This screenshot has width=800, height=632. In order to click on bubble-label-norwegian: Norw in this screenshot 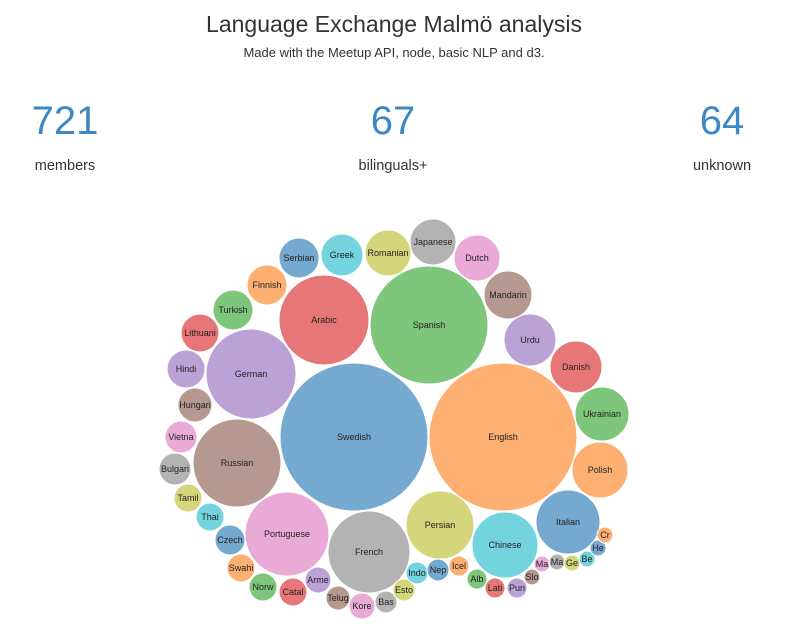, I will do `click(263, 587)`.